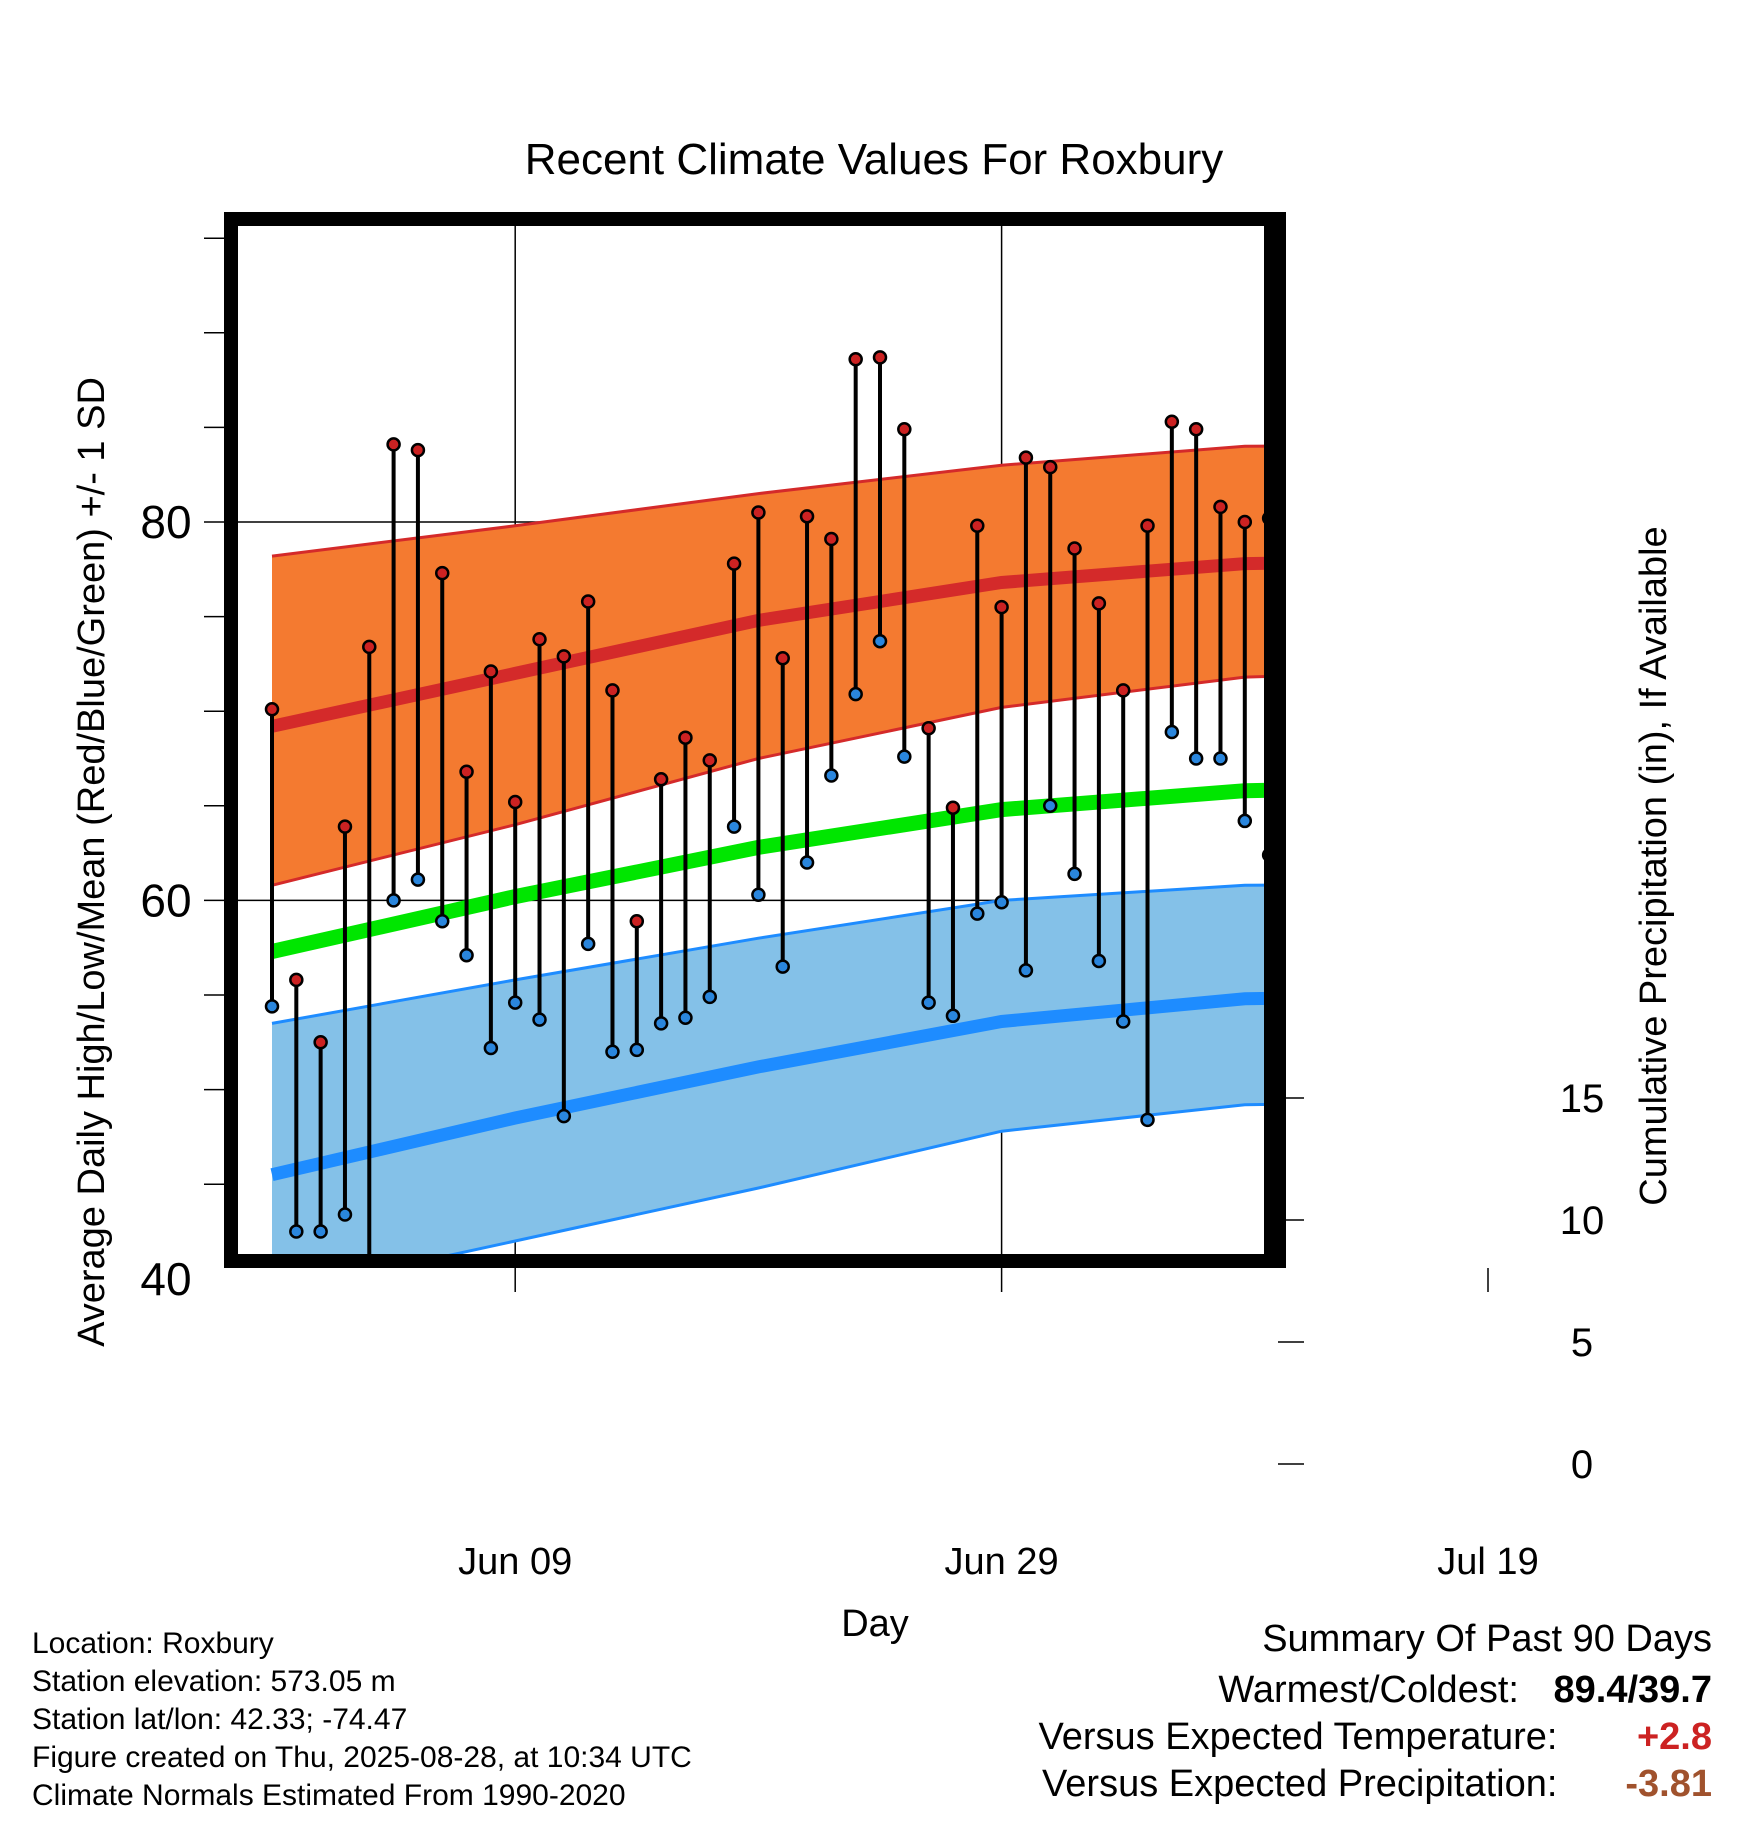 This screenshot has width=1748, height=1828. What do you see at coordinates (1368, 1690) in the screenshot?
I see `warmest-coldest-label: Warmest/Coldest:` at bounding box center [1368, 1690].